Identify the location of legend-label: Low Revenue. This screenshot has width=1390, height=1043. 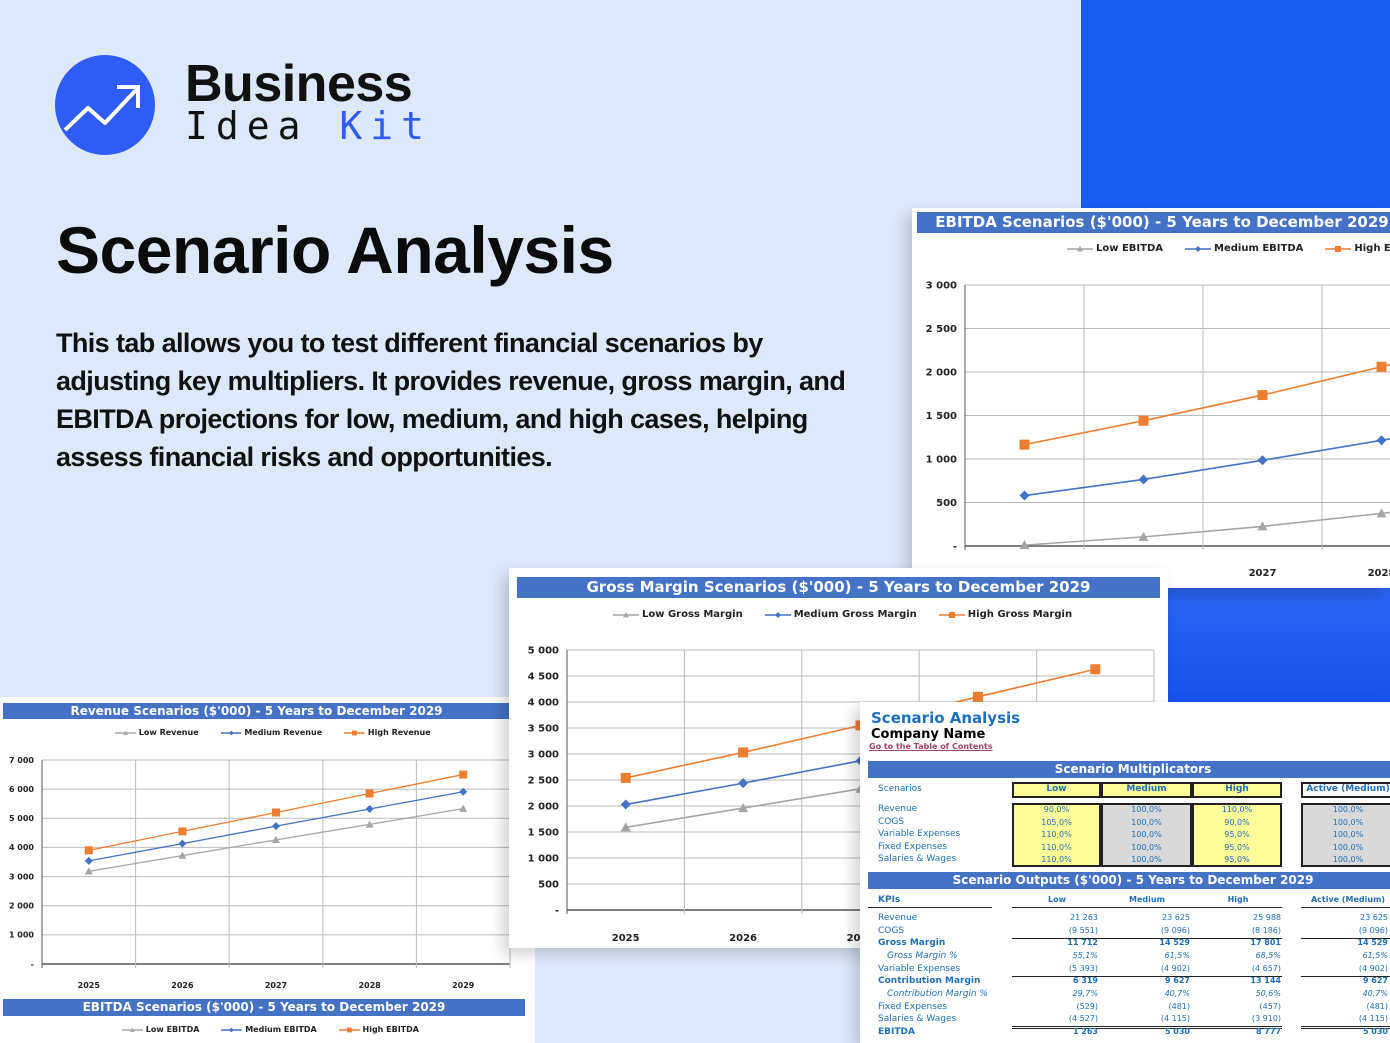
(168, 732).